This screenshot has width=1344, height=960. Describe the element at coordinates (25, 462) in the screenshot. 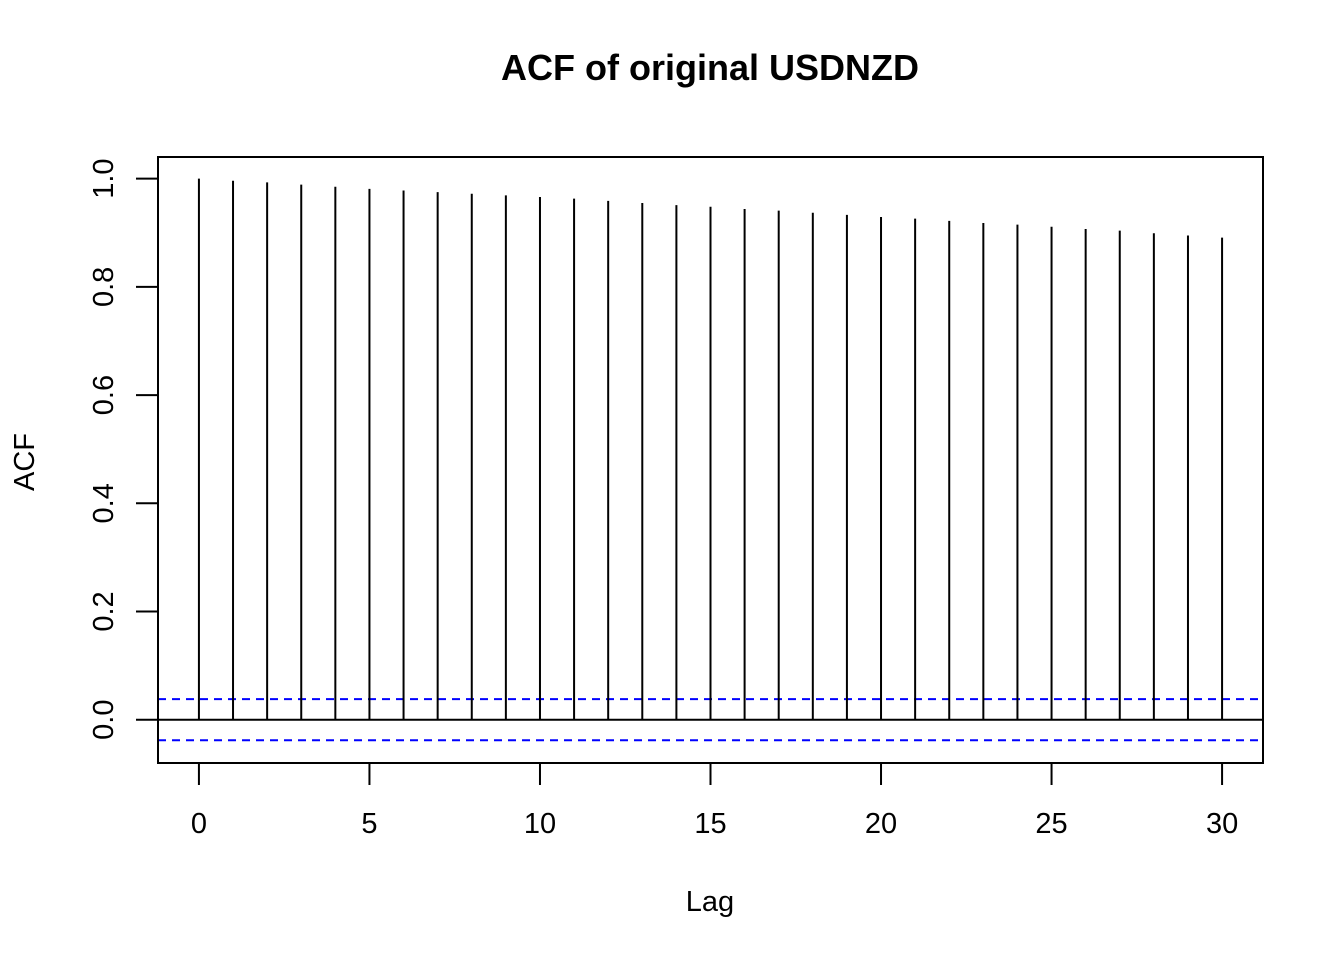

I see `y-axis-label: ACF` at that location.